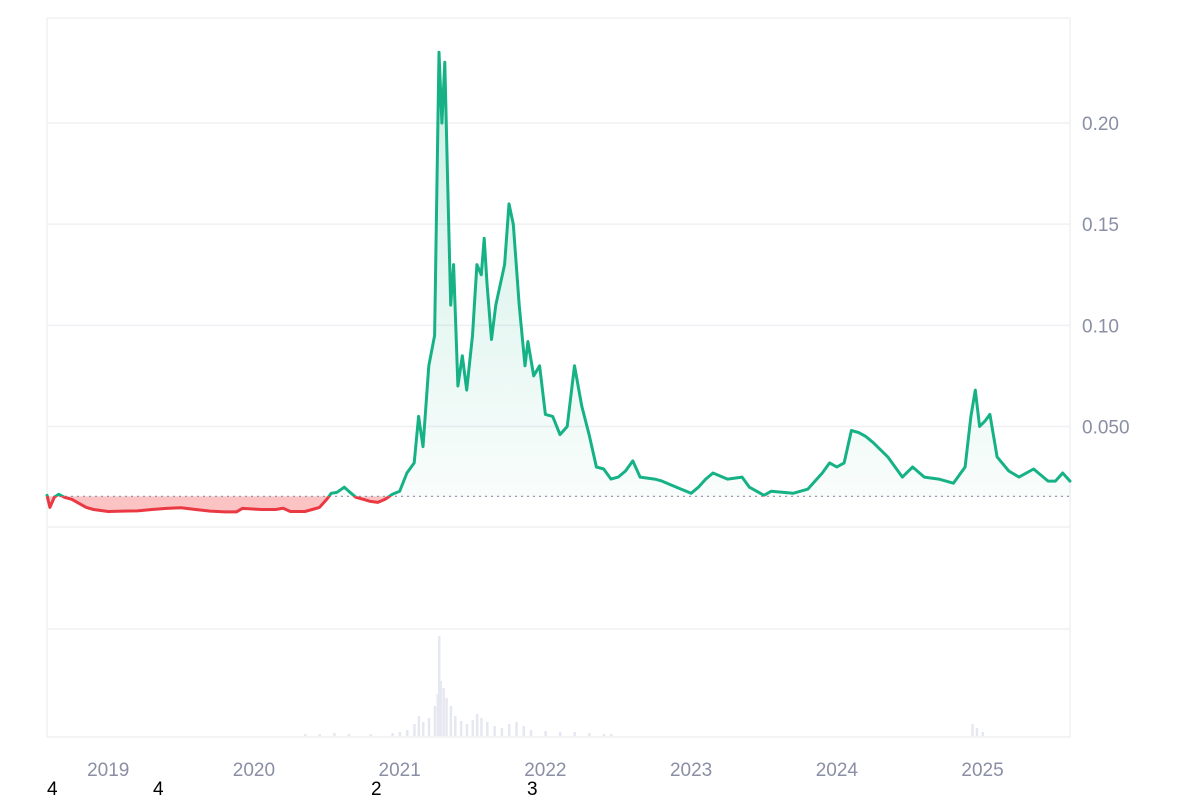 The width and height of the screenshot is (1200, 800). What do you see at coordinates (218, 504) in the screenshot?
I see `area-fill-below-baseline` at bounding box center [218, 504].